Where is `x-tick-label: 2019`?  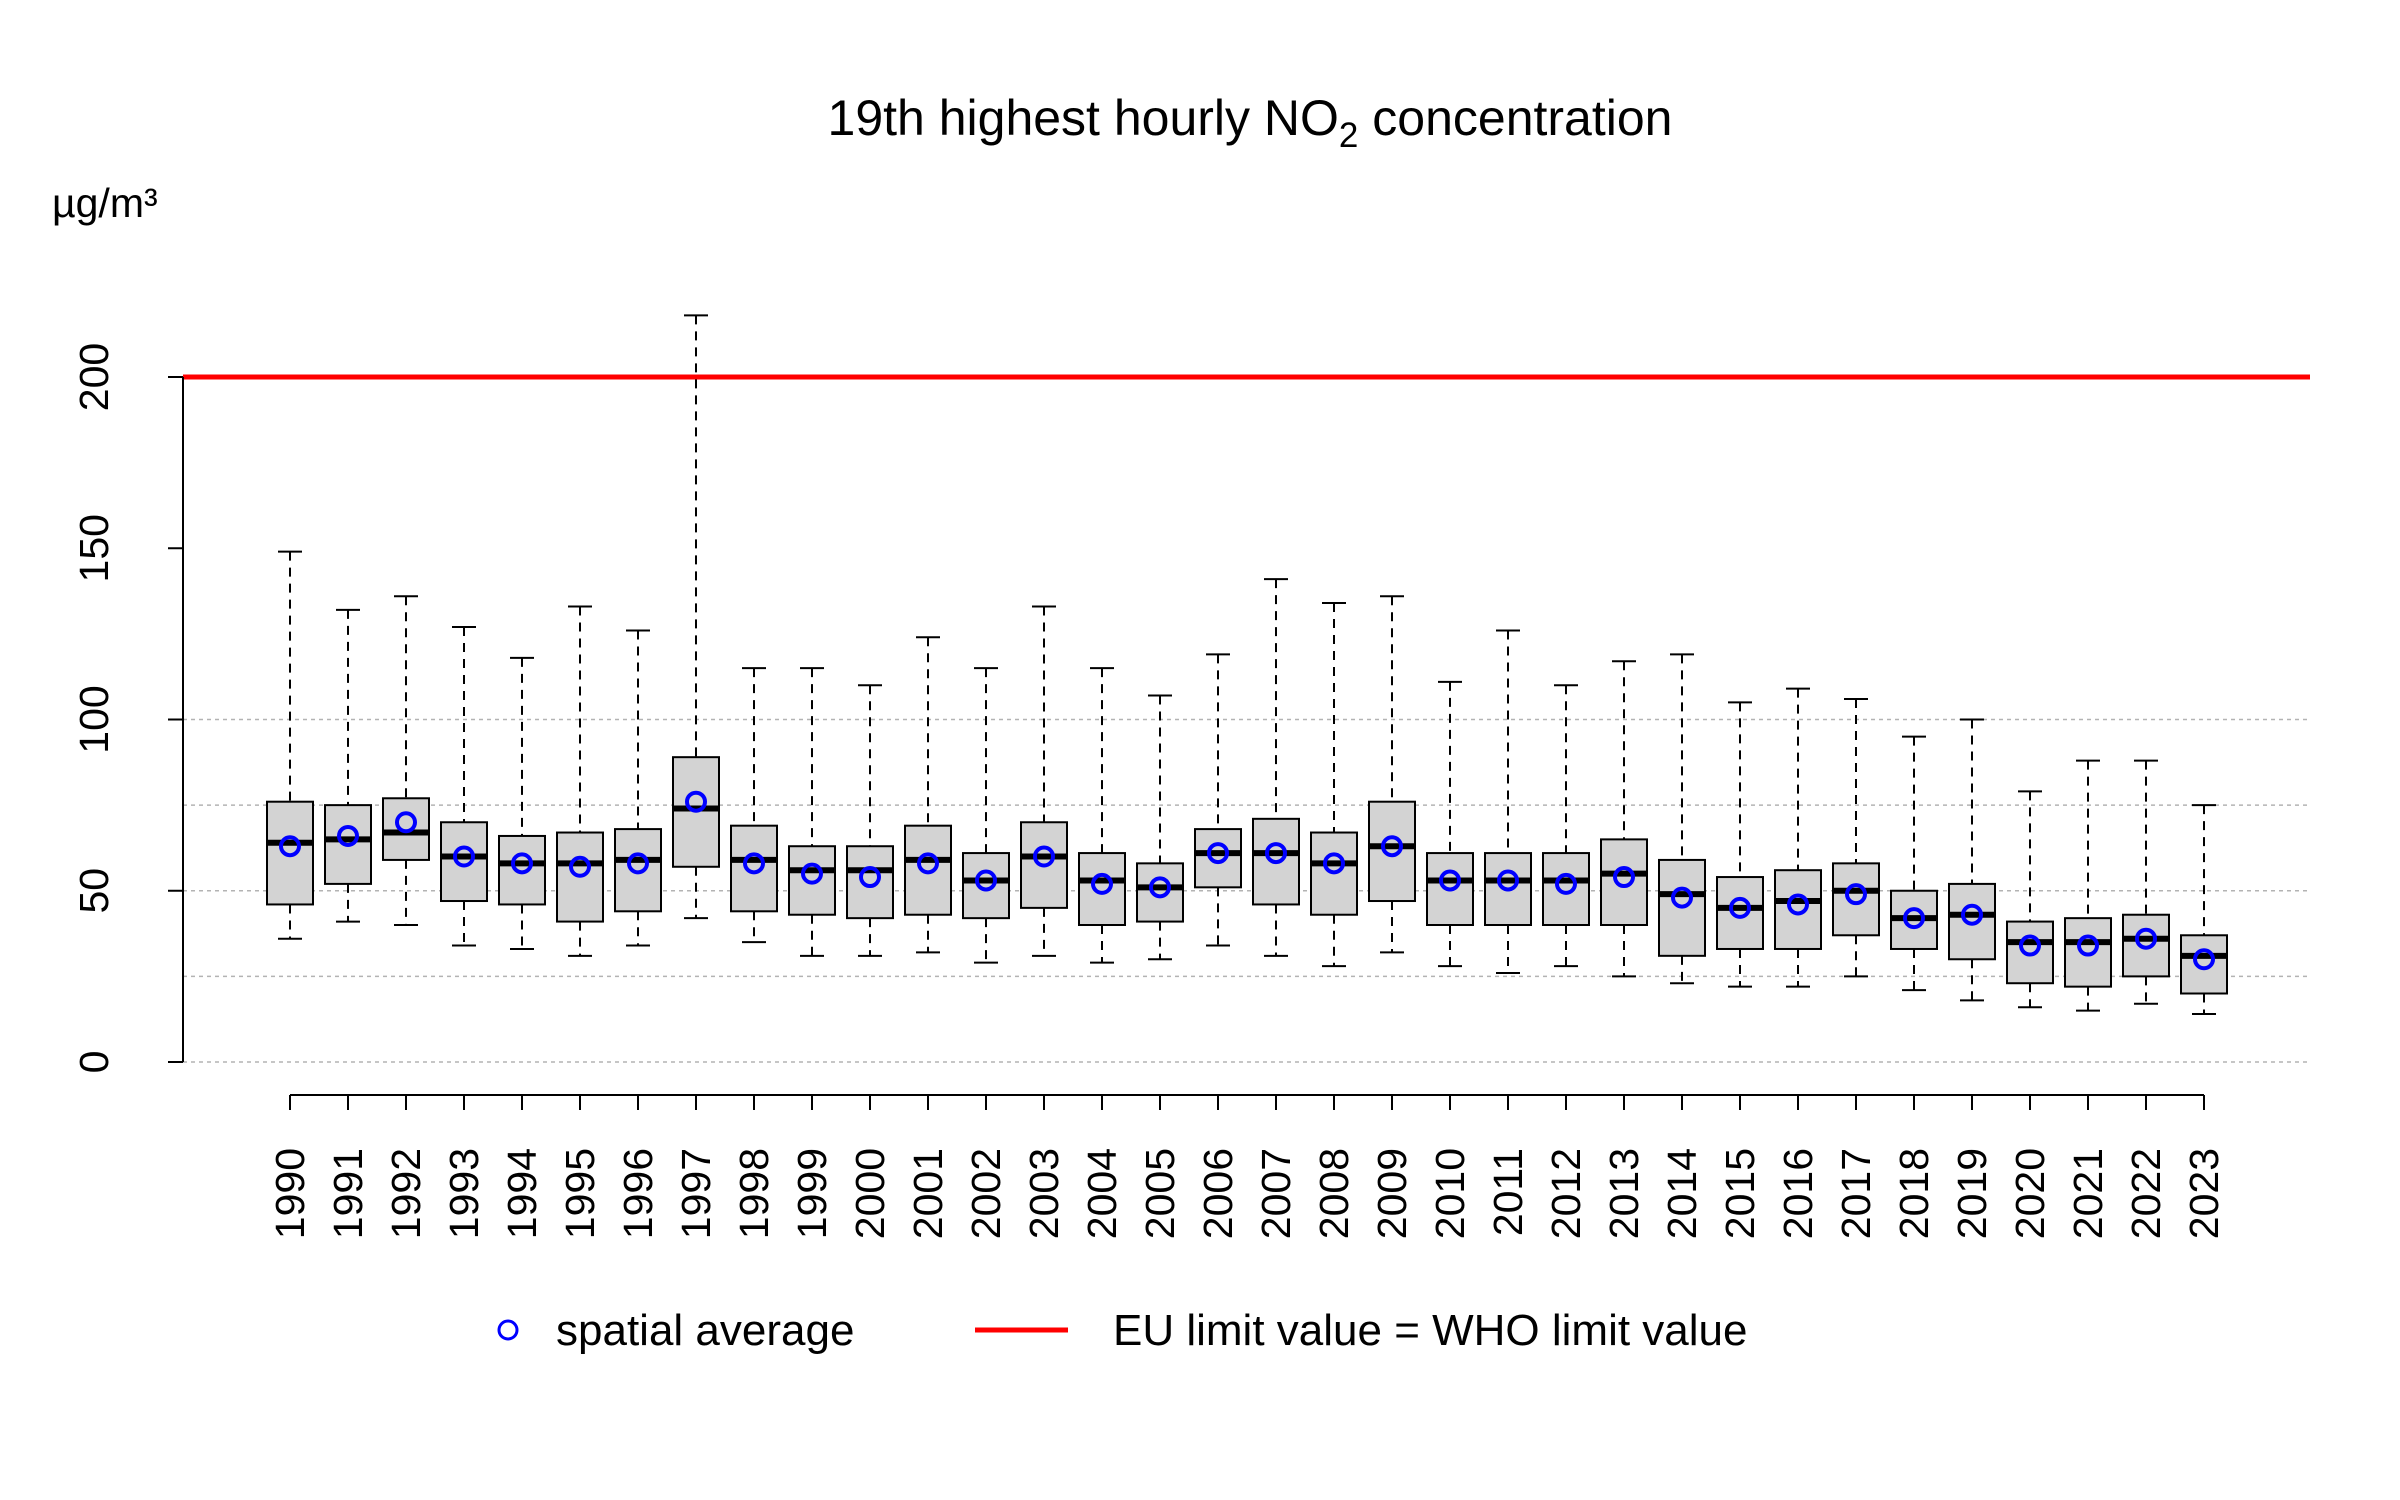
x-tick-label: 2019 is located at coordinates (1972, 1193).